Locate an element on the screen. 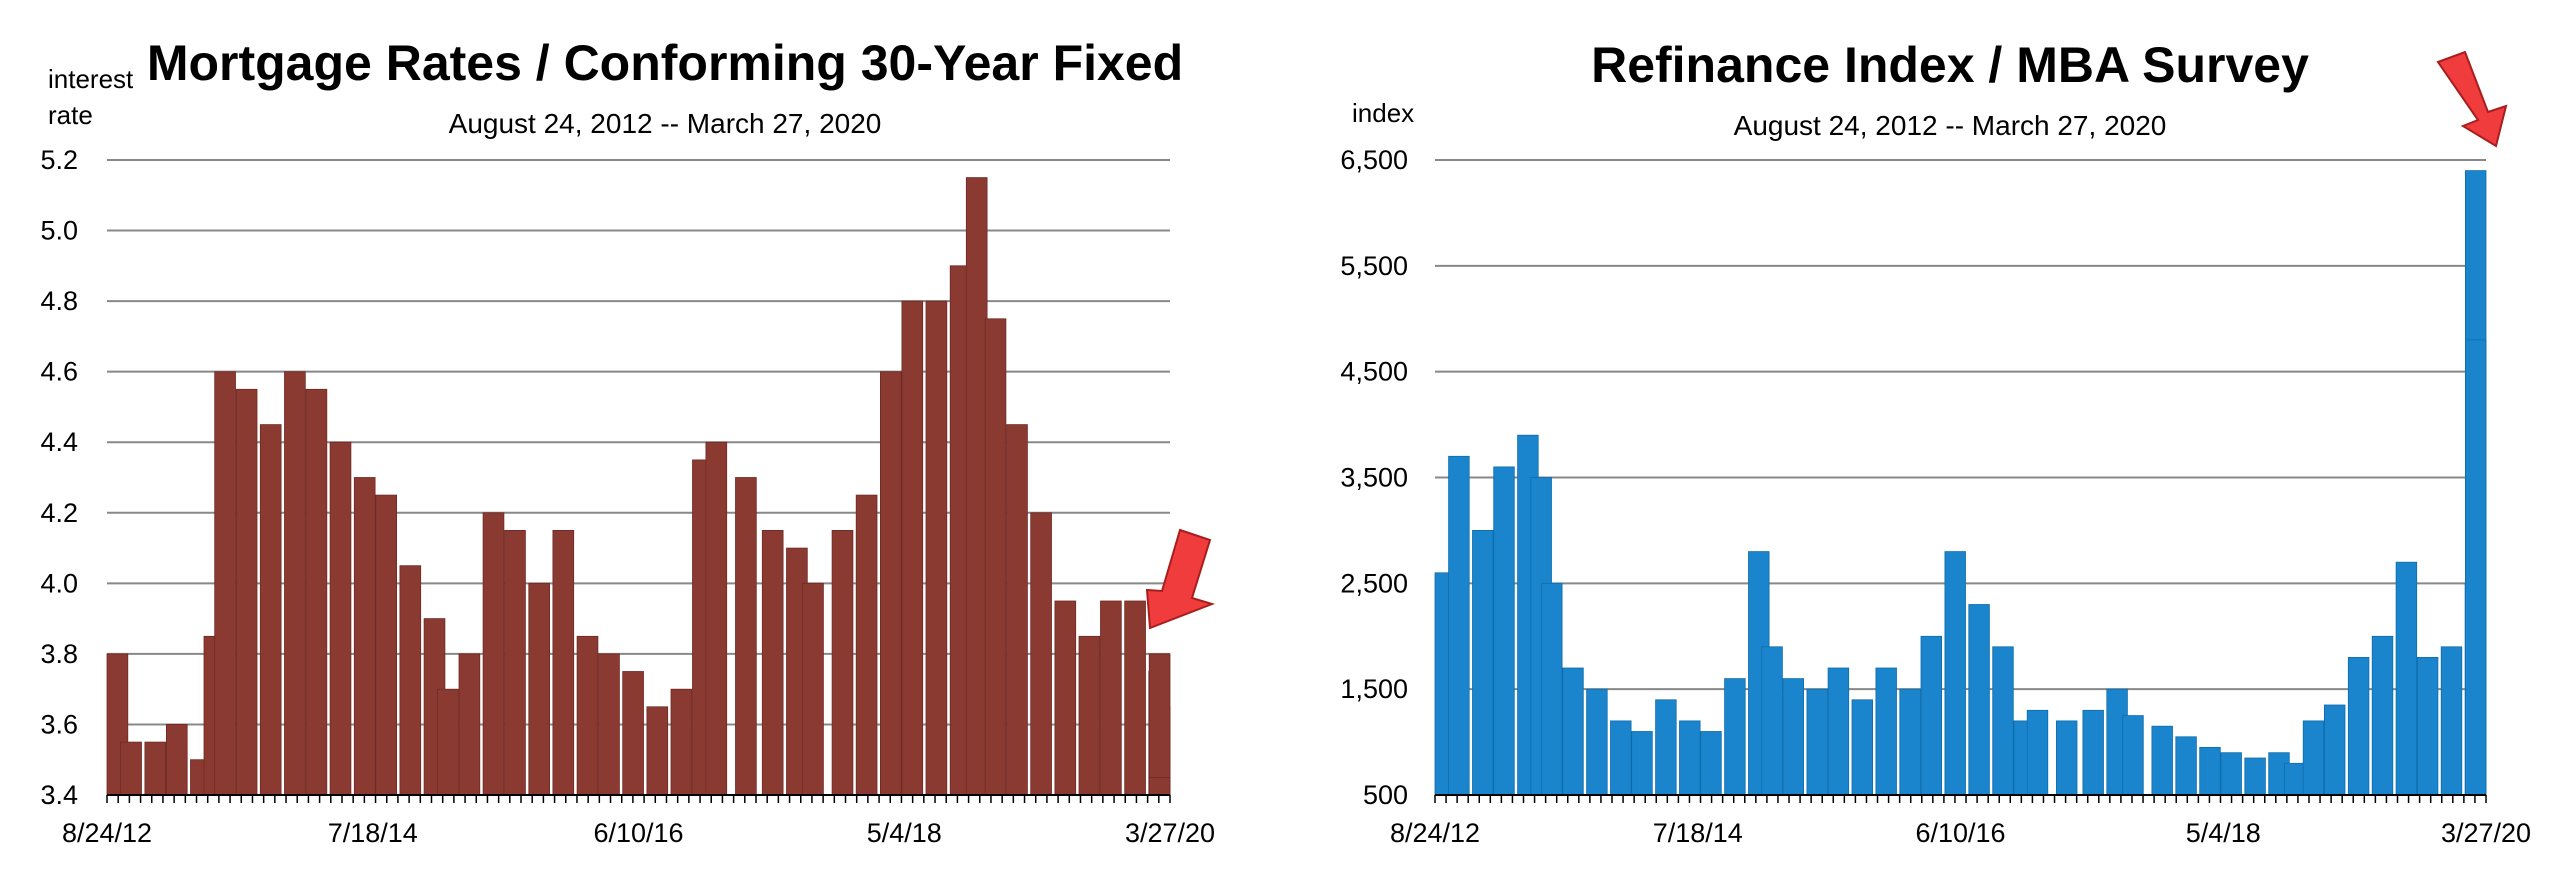  y-tick-label: 500 is located at coordinates (1385, 795).